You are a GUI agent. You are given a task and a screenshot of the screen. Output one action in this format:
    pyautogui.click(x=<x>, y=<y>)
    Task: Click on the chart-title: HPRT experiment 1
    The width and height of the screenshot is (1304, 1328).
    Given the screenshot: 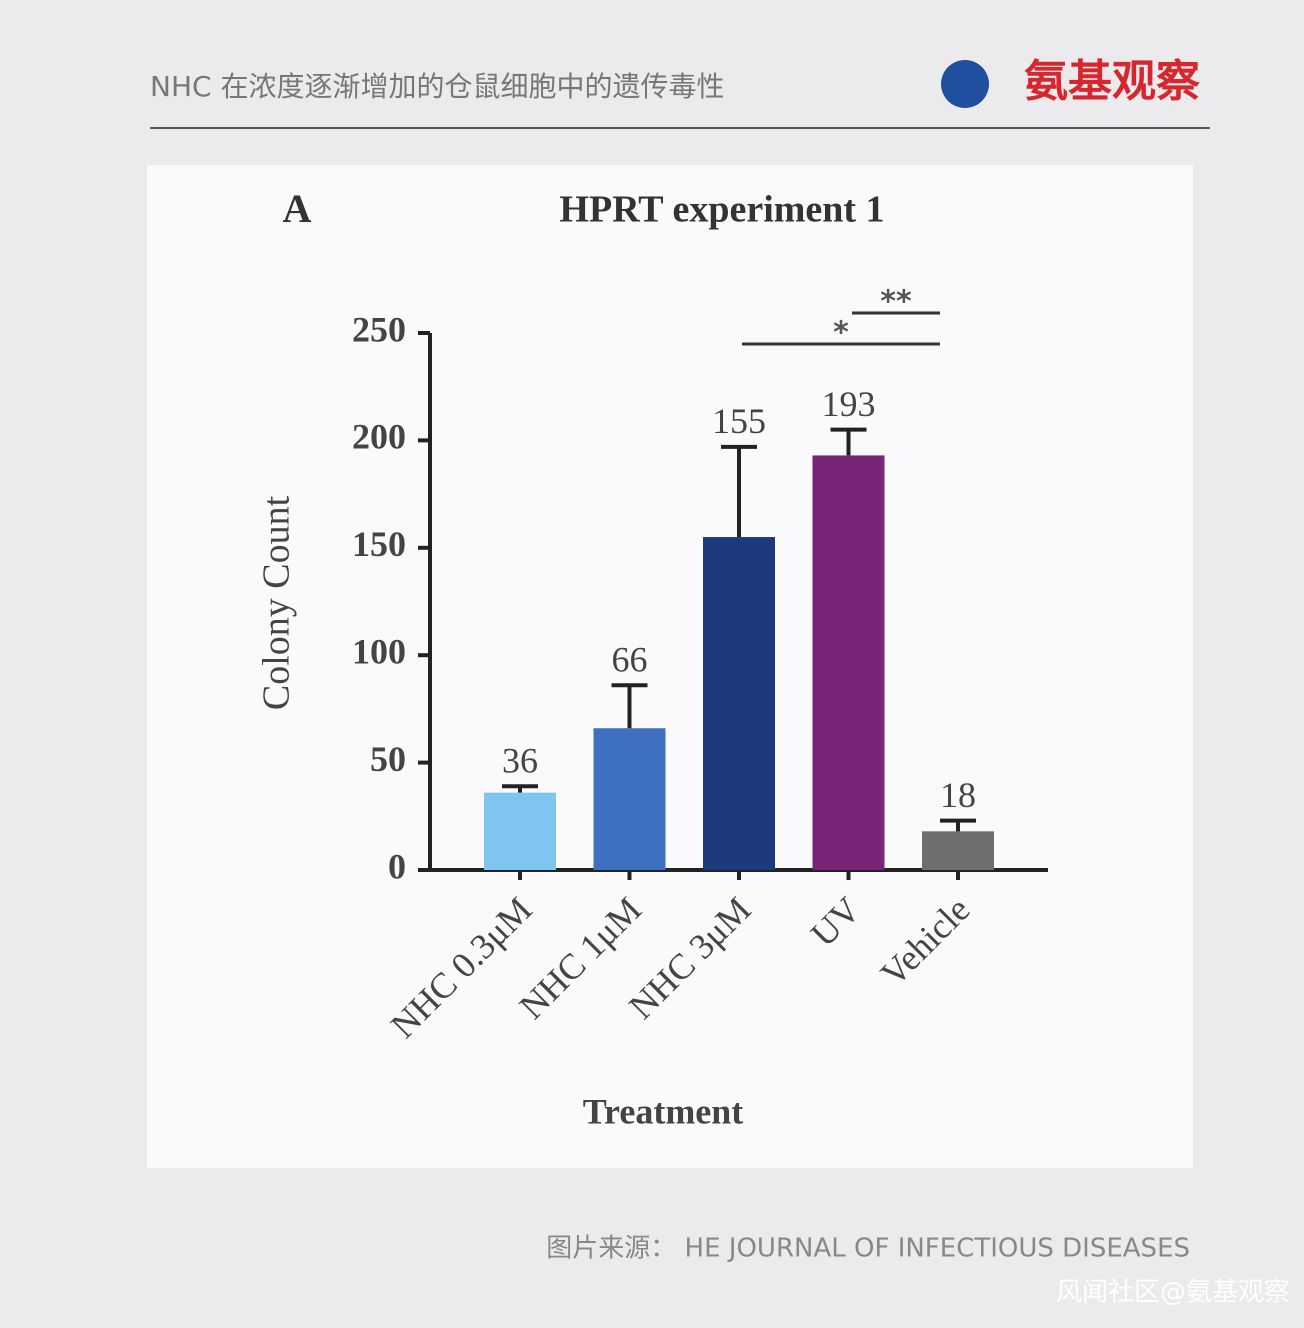 What is the action you would take?
    pyautogui.click(x=721, y=210)
    